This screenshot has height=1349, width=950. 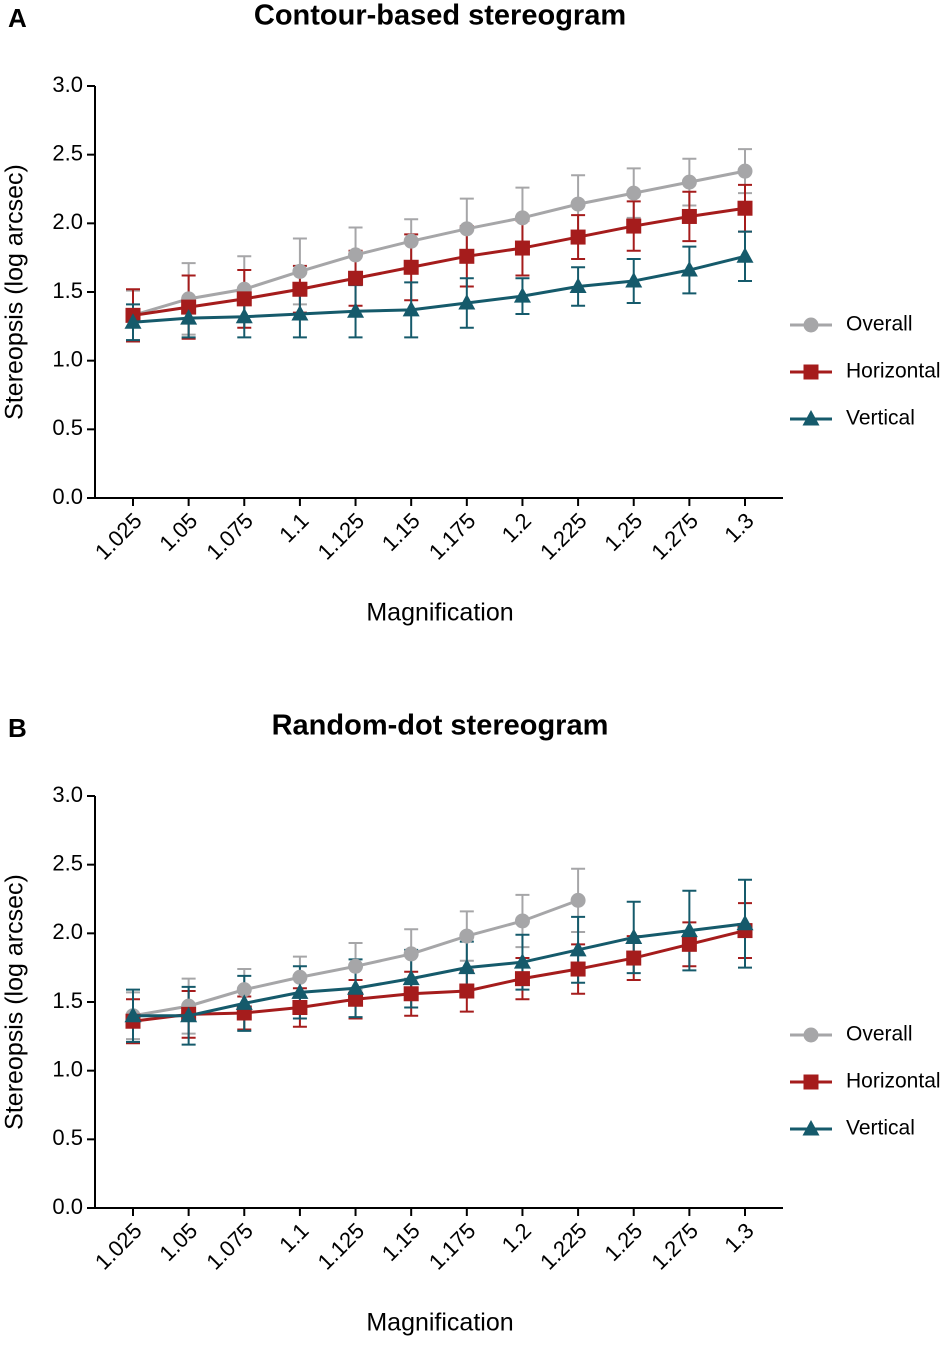 I want to click on chart-title: Contour-based stereogram, so click(x=440, y=16).